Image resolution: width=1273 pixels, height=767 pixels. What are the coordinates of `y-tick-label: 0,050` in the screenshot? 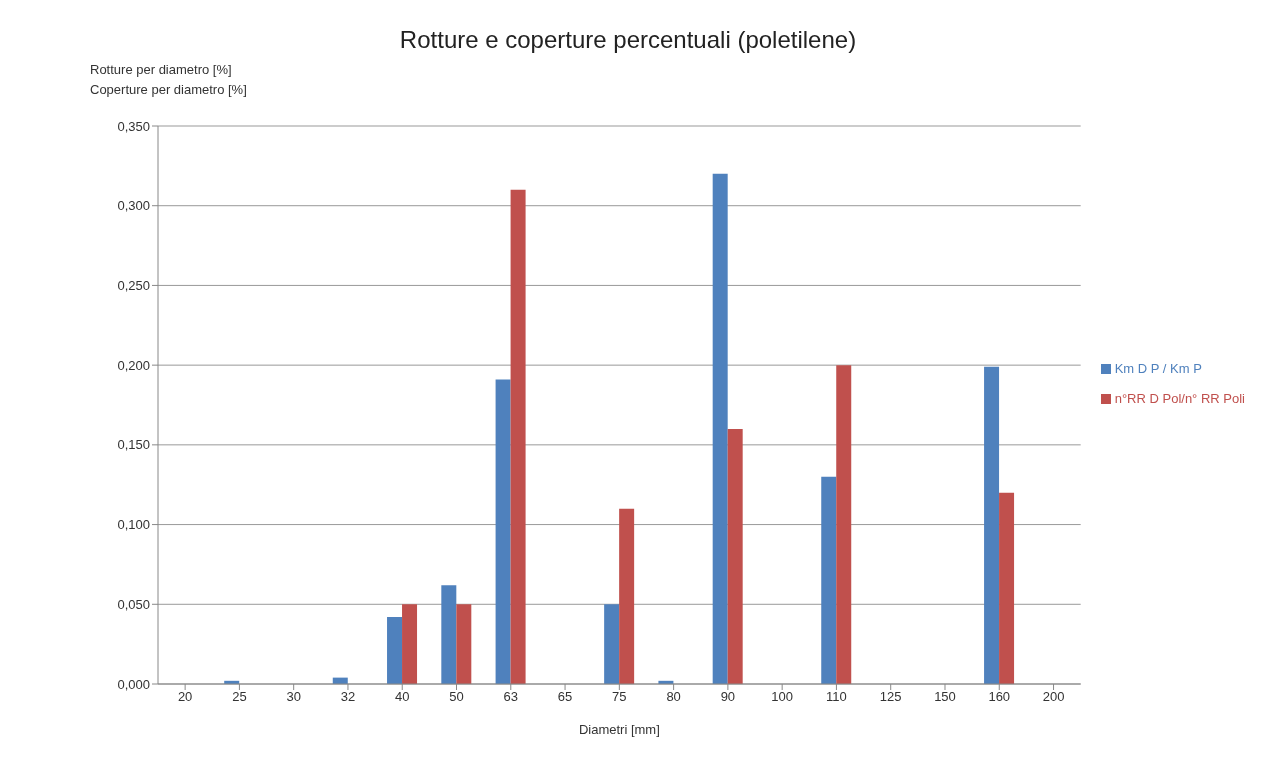 It's located at (133, 604).